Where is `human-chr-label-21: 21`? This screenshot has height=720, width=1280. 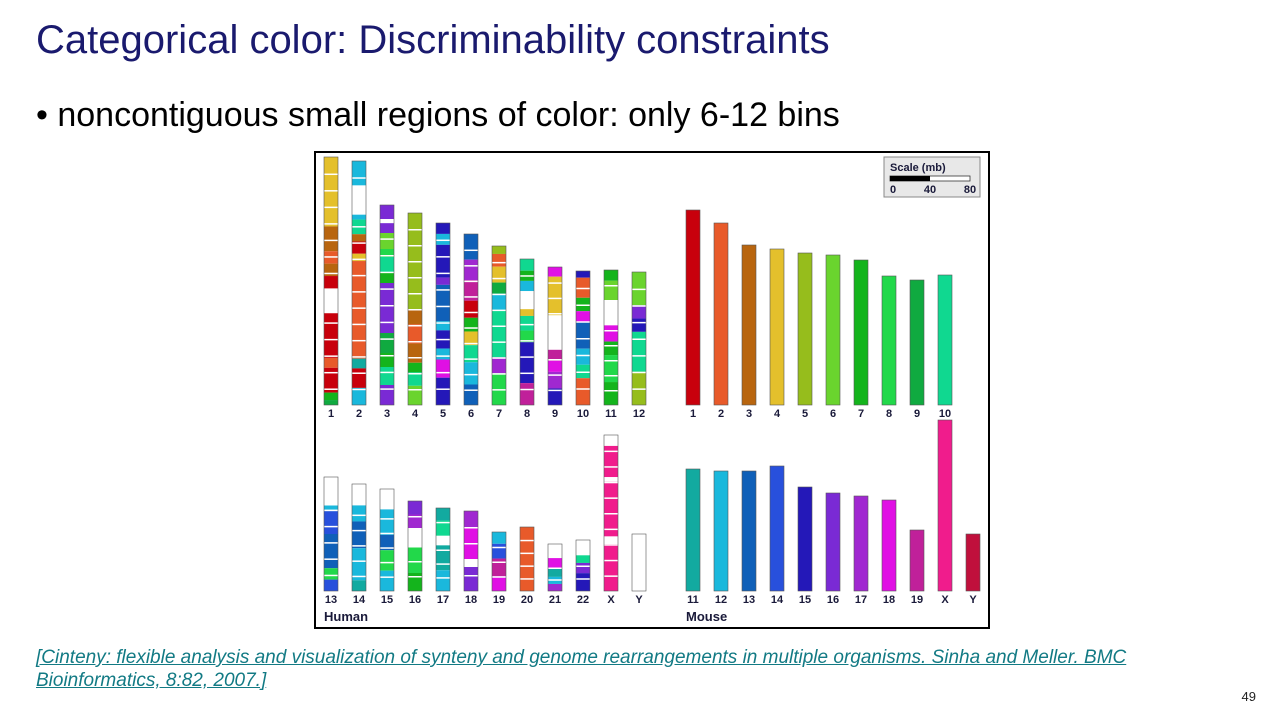
human-chr-label-21: 21 is located at coordinates (555, 600).